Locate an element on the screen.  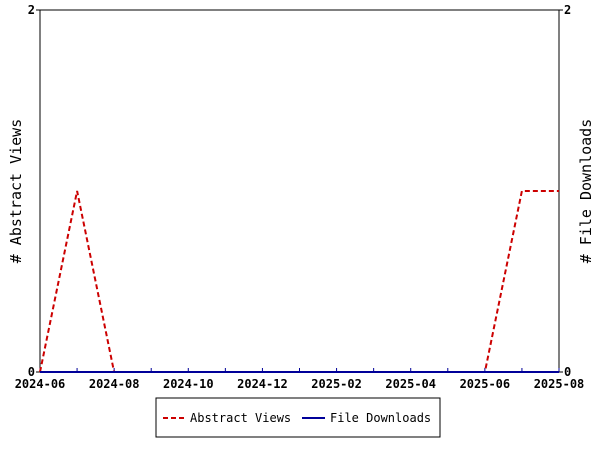
x-tick-label: 2025-04 is located at coordinates (410, 384).